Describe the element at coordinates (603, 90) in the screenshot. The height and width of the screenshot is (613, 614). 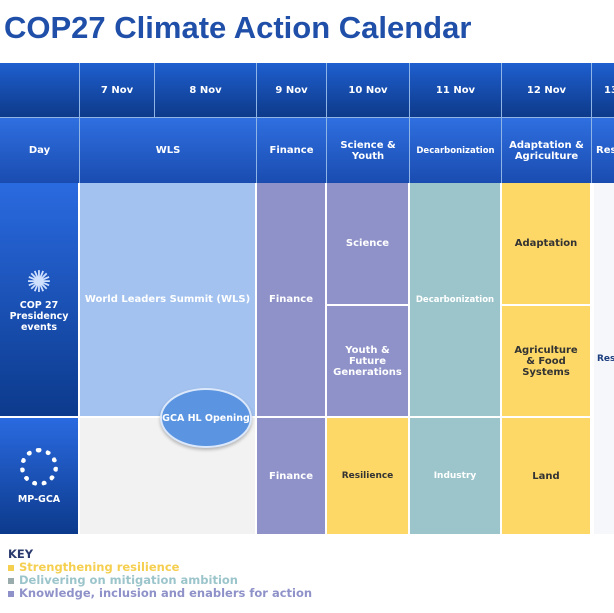
I see `date-13nov: 13` at that location.